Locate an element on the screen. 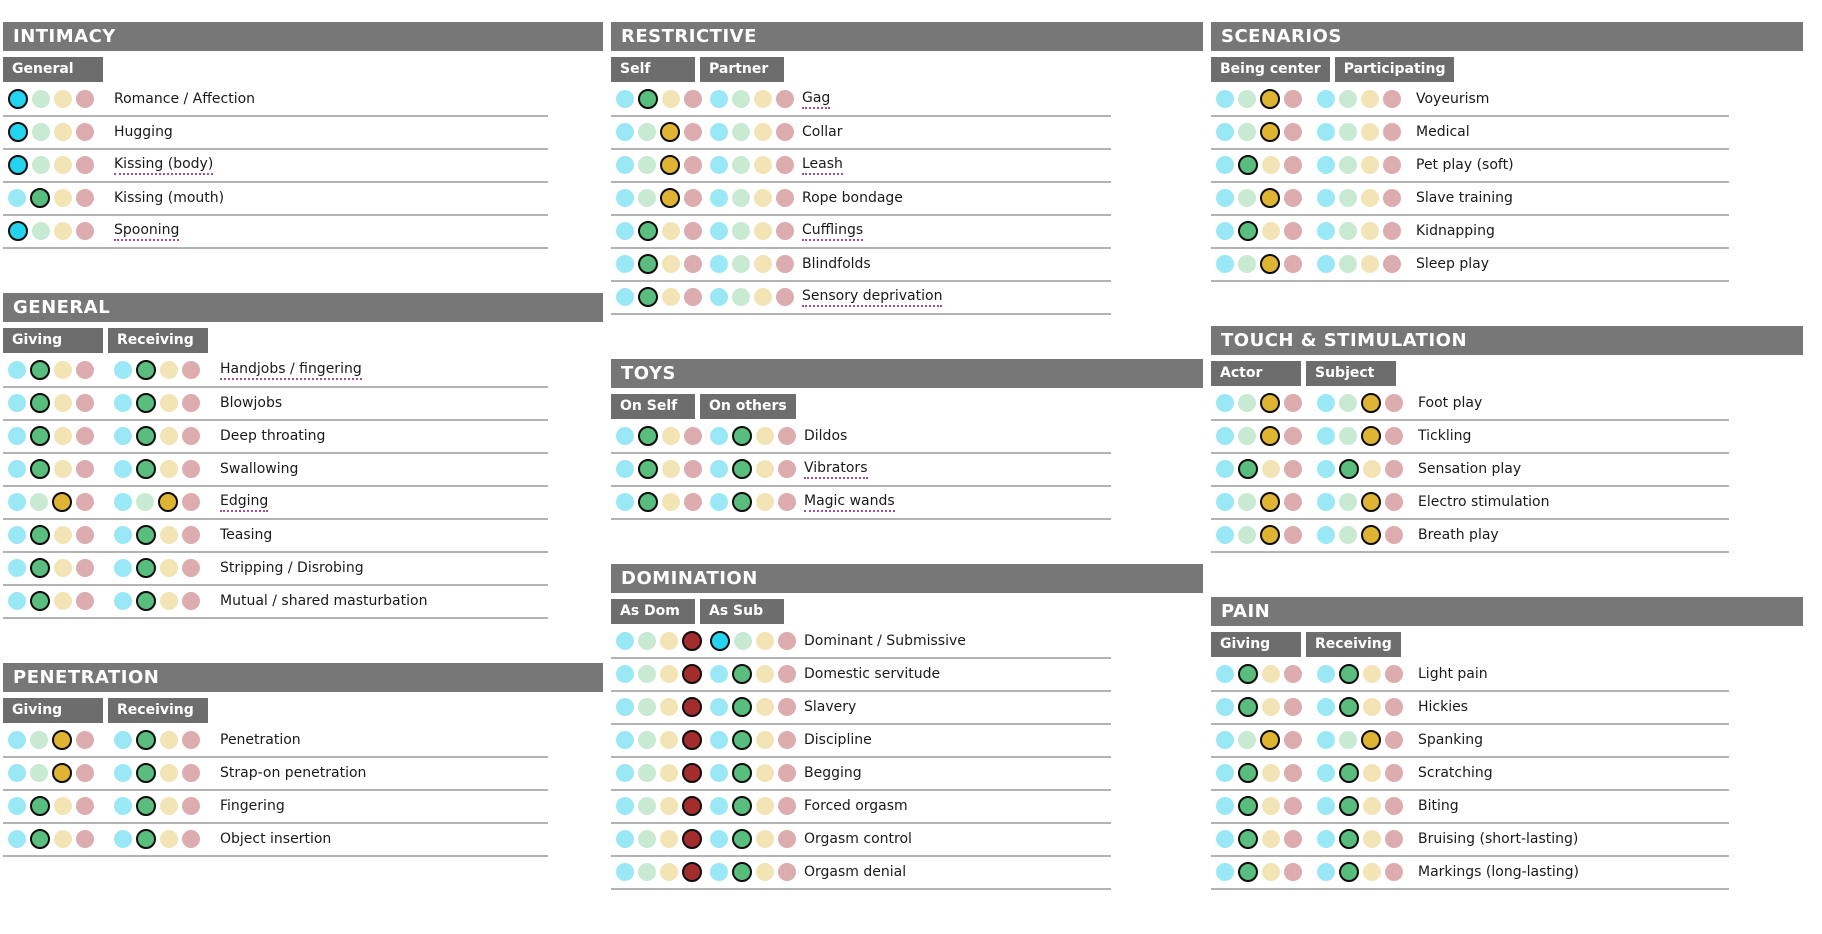 This screenshot has height=934, width=1822. item-label-sensory-deprivation: Sensory deprivation is located at coordinates (872, 297).